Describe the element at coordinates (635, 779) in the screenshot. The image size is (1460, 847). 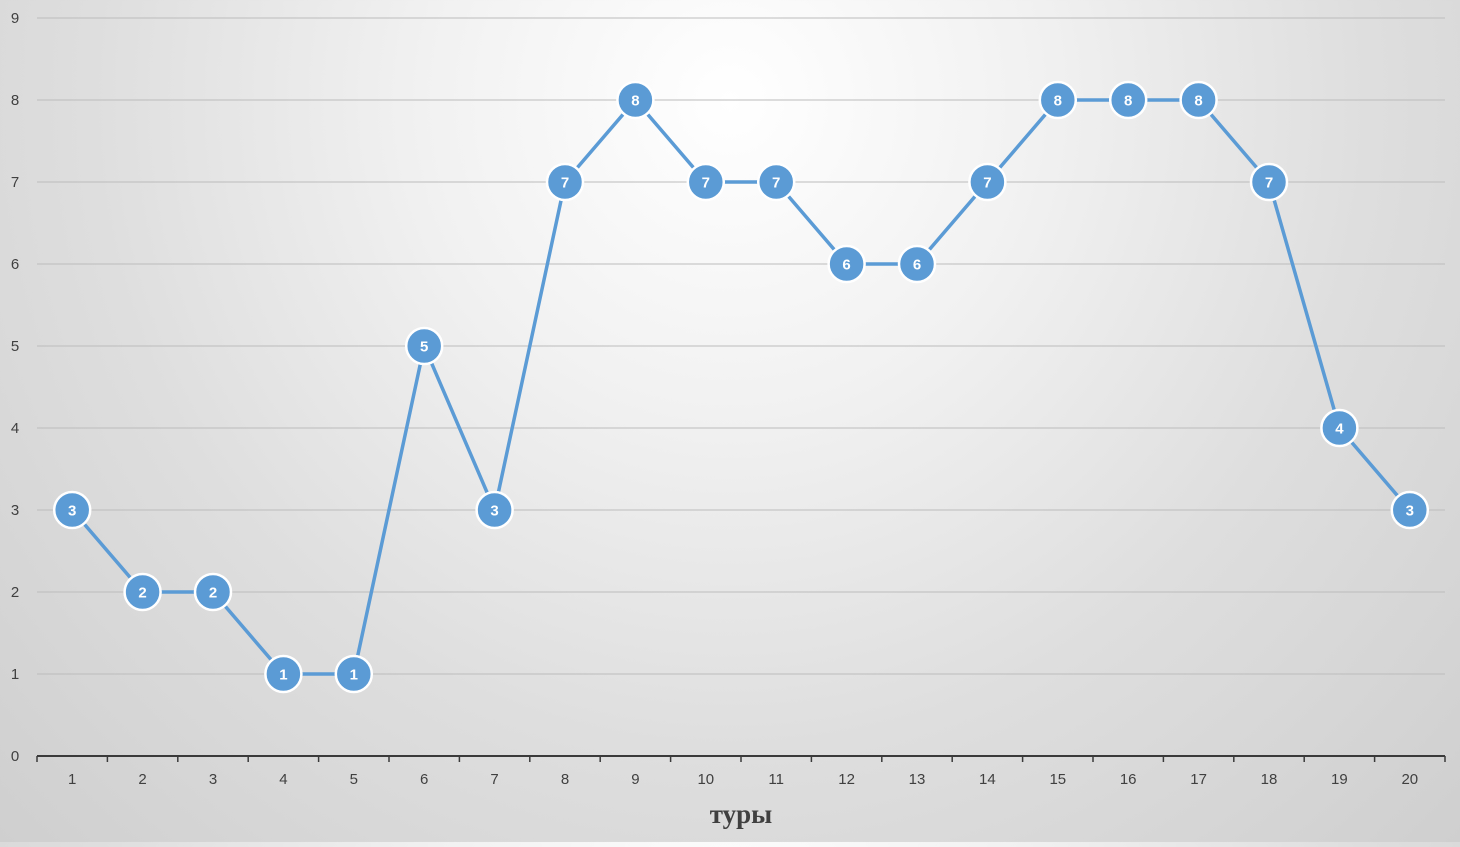
I see `x-tick-label: 9` at that location.